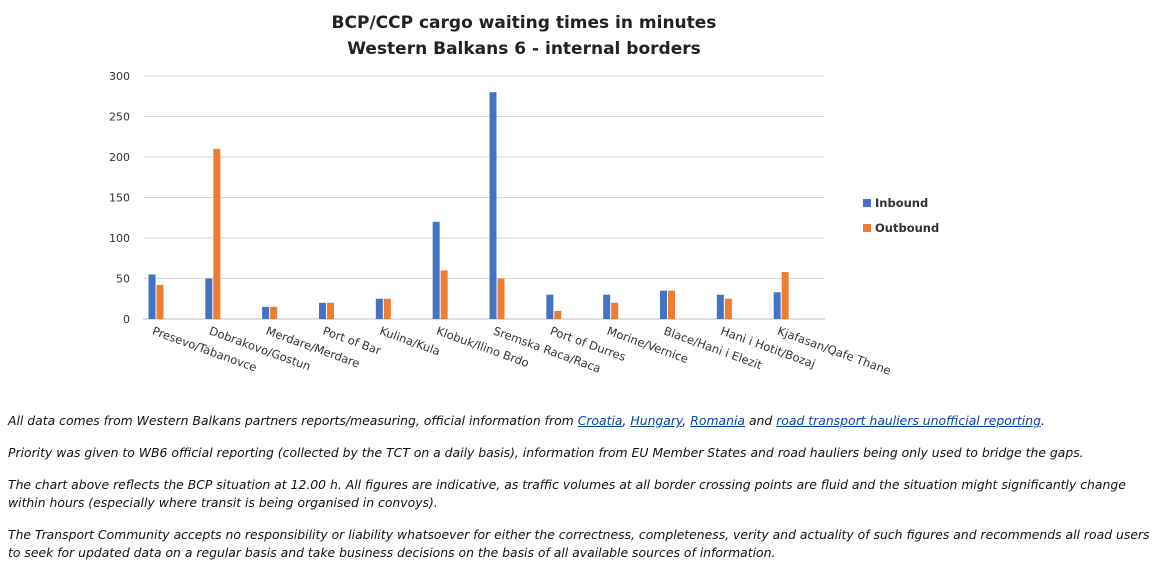 This screenshot has width=1169, height=588. What do you see at coordinates (524, 23) in the screenshot?
I see `chart-title: BCP/CCP cargo waiting times in minutes` at bounding box center [524, 23].